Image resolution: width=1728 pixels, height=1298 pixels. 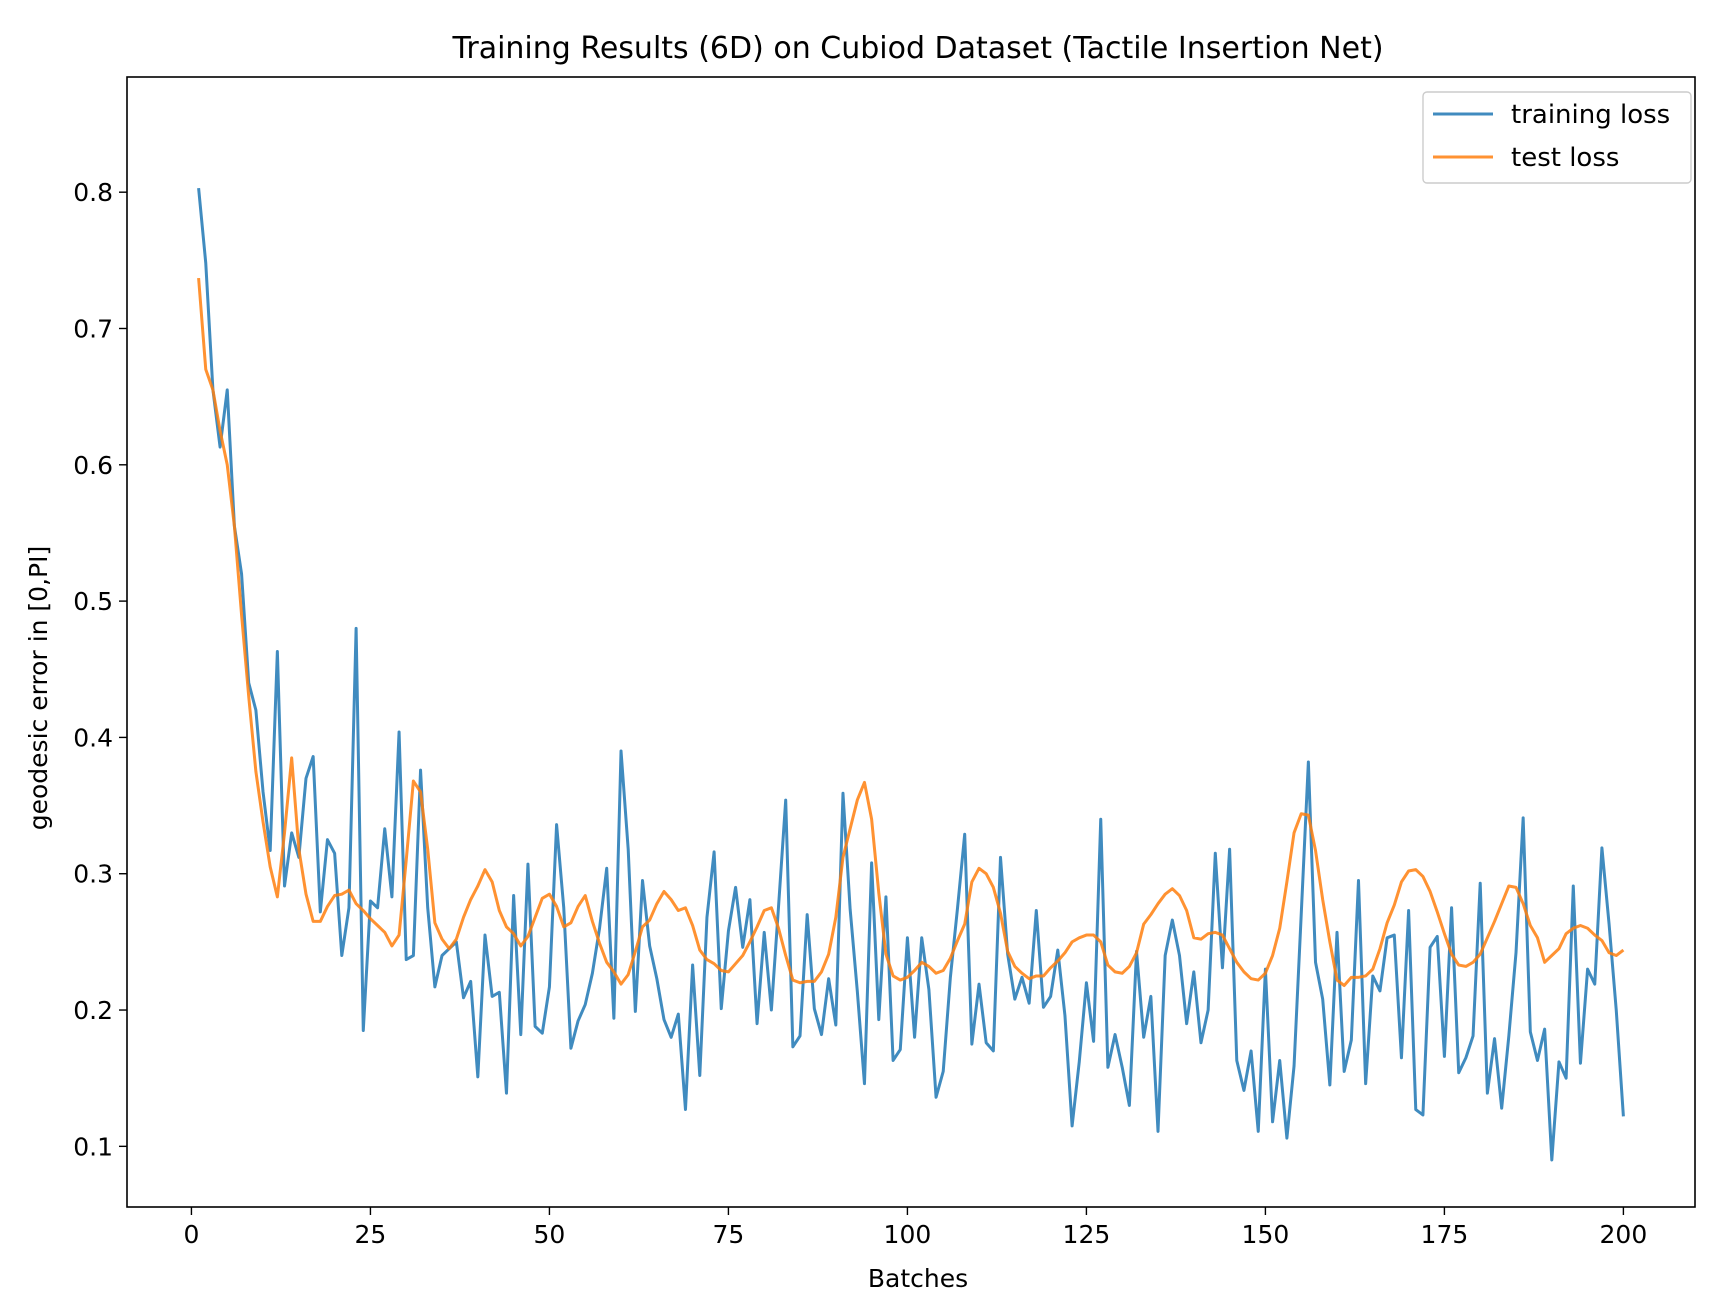 I want to click on y-axis-label: geodesic error in [0,PI], so click(x=38, y=688).